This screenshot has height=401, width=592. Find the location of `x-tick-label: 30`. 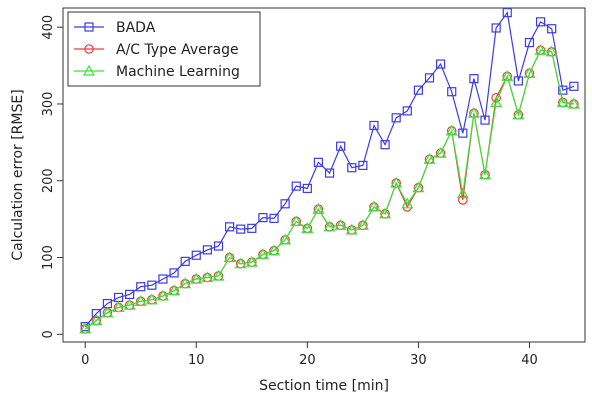

x-tick-label: 30 is located at coordinates (418, 360).